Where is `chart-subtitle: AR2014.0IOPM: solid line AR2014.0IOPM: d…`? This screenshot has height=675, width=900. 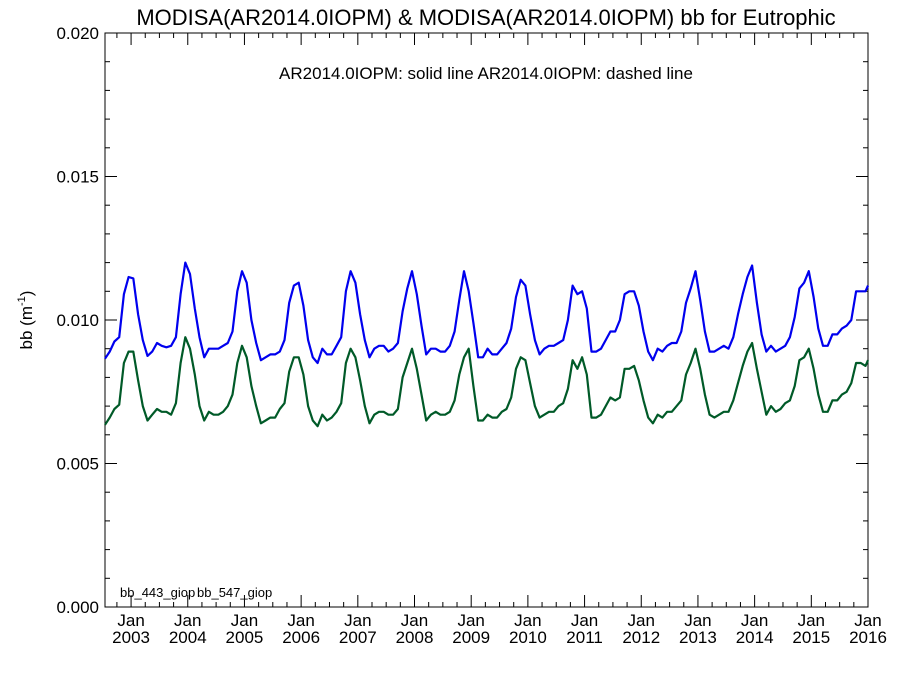 chart-subtitle: AR2014.0IOPM: solid line AR2014.0IOPM: d… is located at coordinates (486, 73).